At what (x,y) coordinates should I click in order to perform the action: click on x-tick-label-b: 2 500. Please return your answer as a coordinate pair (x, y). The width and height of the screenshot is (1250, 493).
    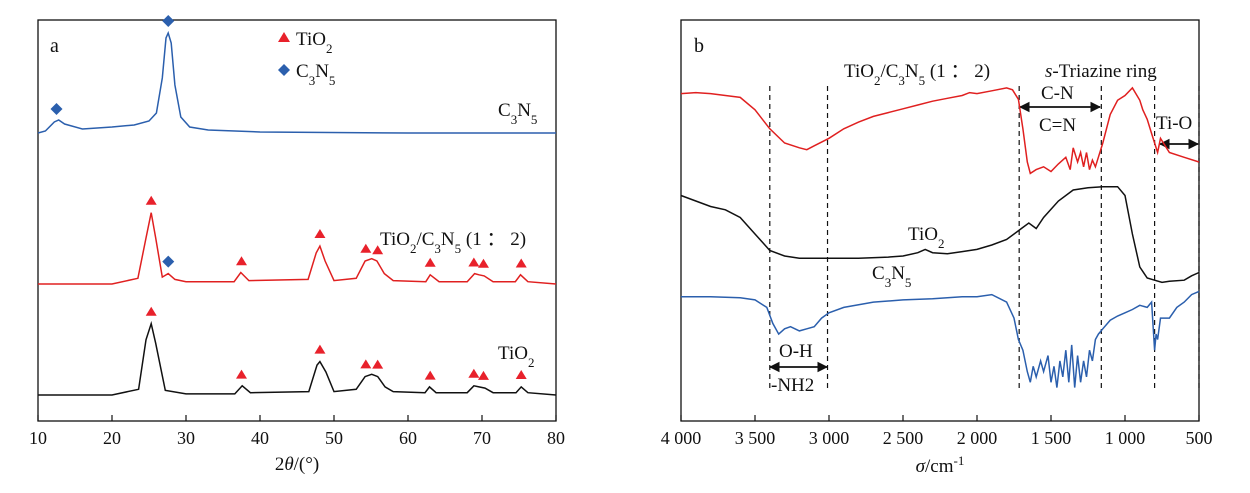
    Looking at the image, I should click on (903, 438).